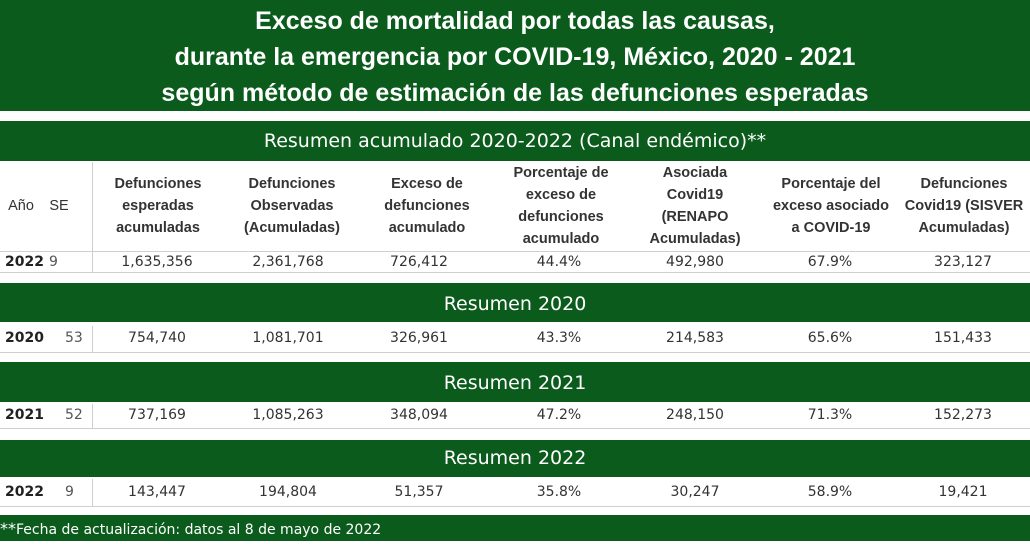 This screenshot has width=1030, height=544. I want to click on header-observadas: Defunciones Observadas (Acumuladas), so click(292, 206).